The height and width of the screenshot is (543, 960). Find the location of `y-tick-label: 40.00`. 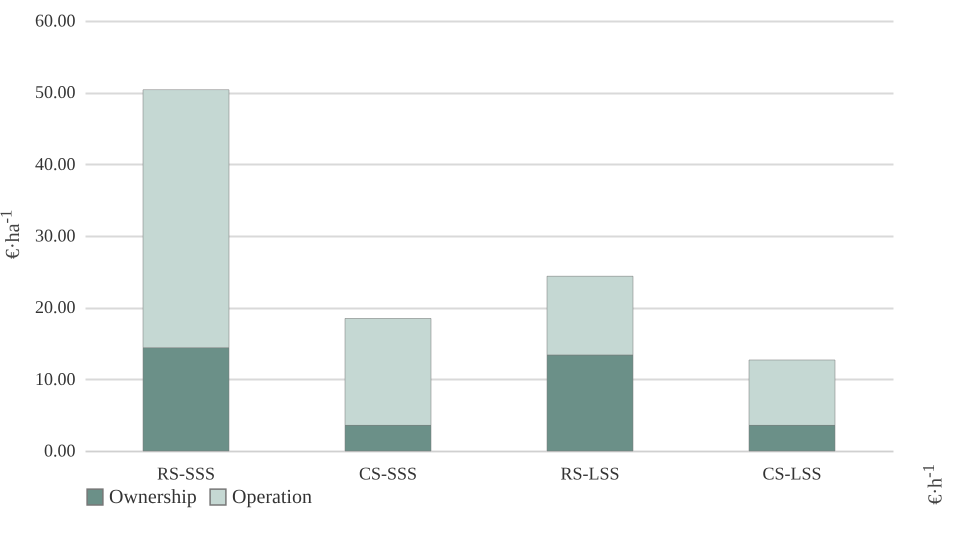

y-tick-label: 40.00 is located at coordinates (55, 164).